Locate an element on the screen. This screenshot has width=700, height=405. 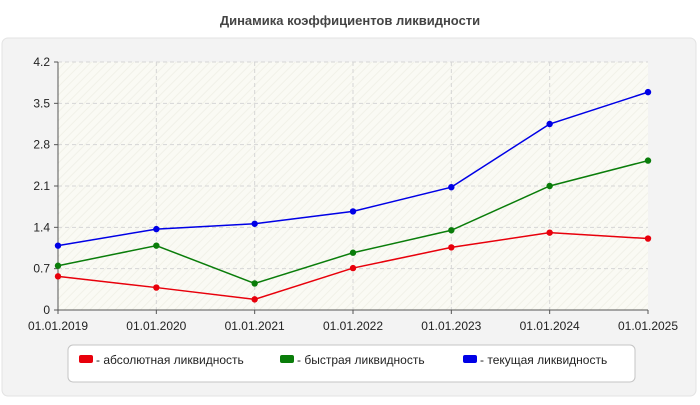
legend-label: - абсолютная ликвидность is located at coordinates (170, 360).